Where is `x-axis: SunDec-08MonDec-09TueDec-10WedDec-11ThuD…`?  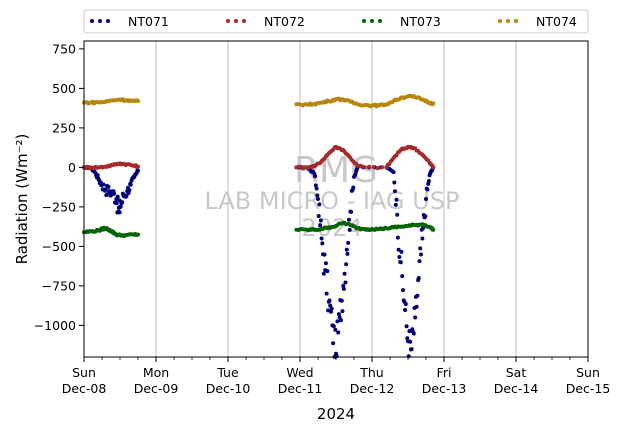 x-axis: SunDec-08MonDec-09TueDec-10WedDec-11ThuD… is located at coordinates (336, 376).